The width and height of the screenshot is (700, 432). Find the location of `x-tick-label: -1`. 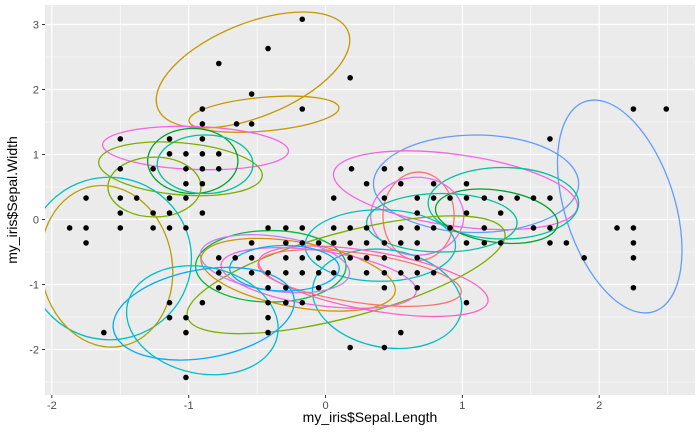

x-tick-label: -1 is located at coordinates (189, 406).